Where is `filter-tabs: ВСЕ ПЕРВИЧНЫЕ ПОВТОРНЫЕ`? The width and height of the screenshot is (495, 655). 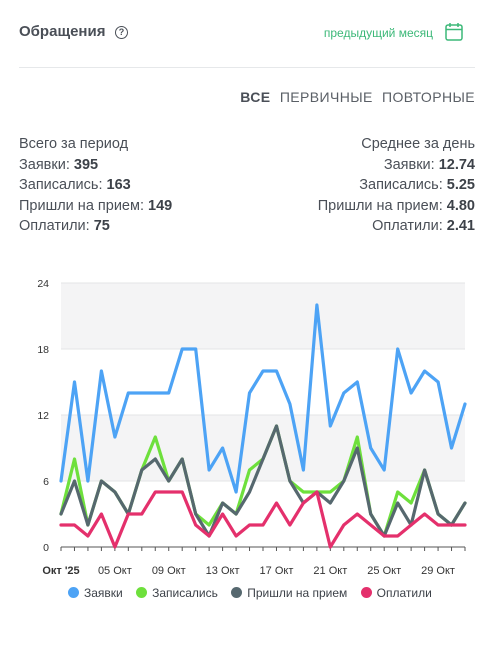
filter-tabs: ВСЕ ПЕРВИЧНЫЕ ПОВТОРНЫЕ is located at coordinates (355, 97).